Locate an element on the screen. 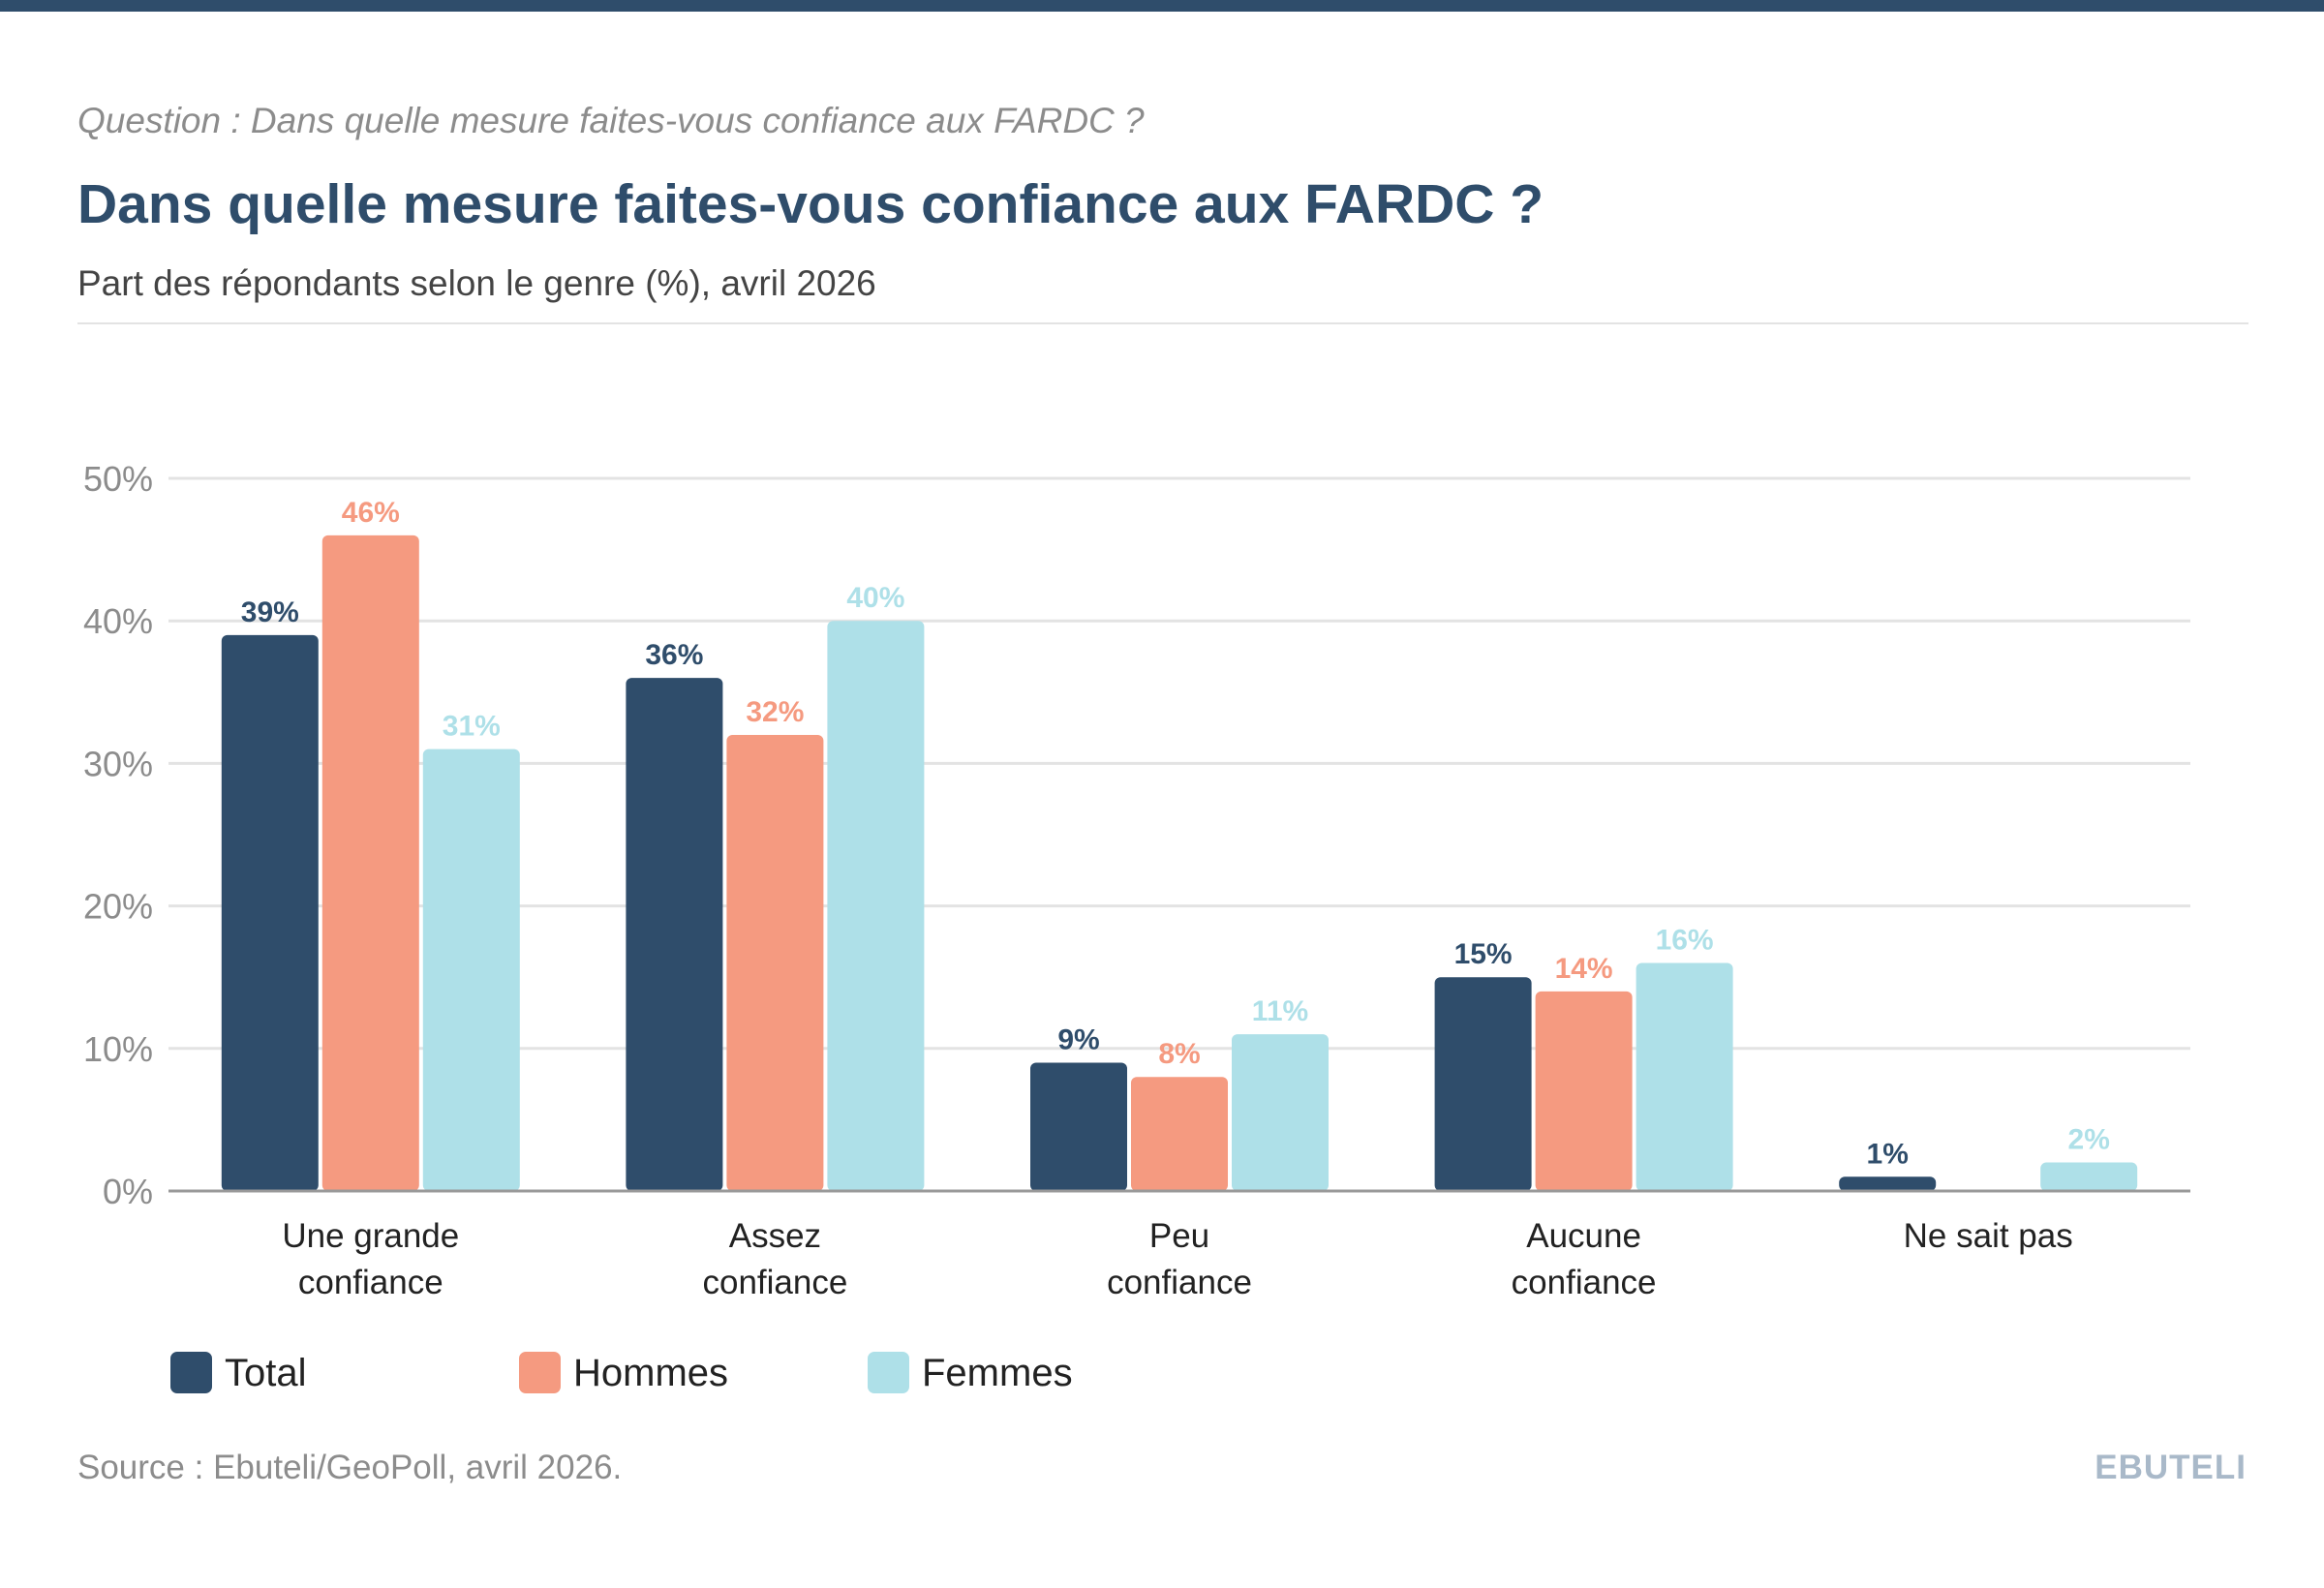  data-label-total: 9% is located at coordinates (1078, 1040).